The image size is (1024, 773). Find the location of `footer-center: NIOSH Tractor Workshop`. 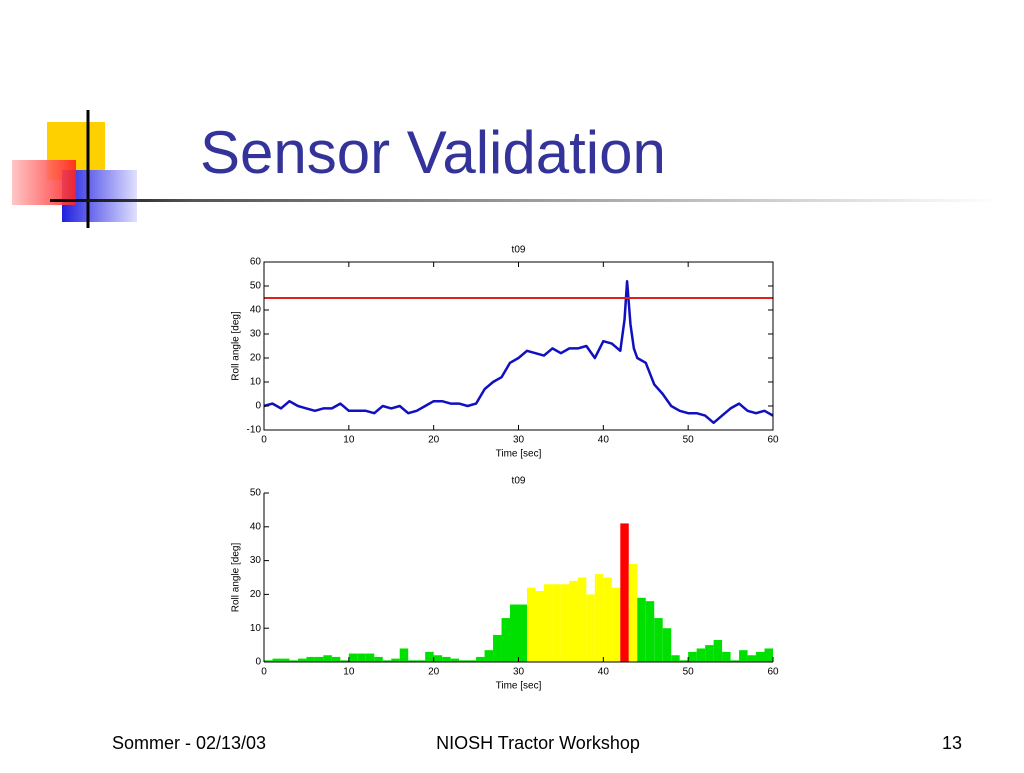

footer-center: NIOSH Tractor Workshop is located at coordinates (538, 743).